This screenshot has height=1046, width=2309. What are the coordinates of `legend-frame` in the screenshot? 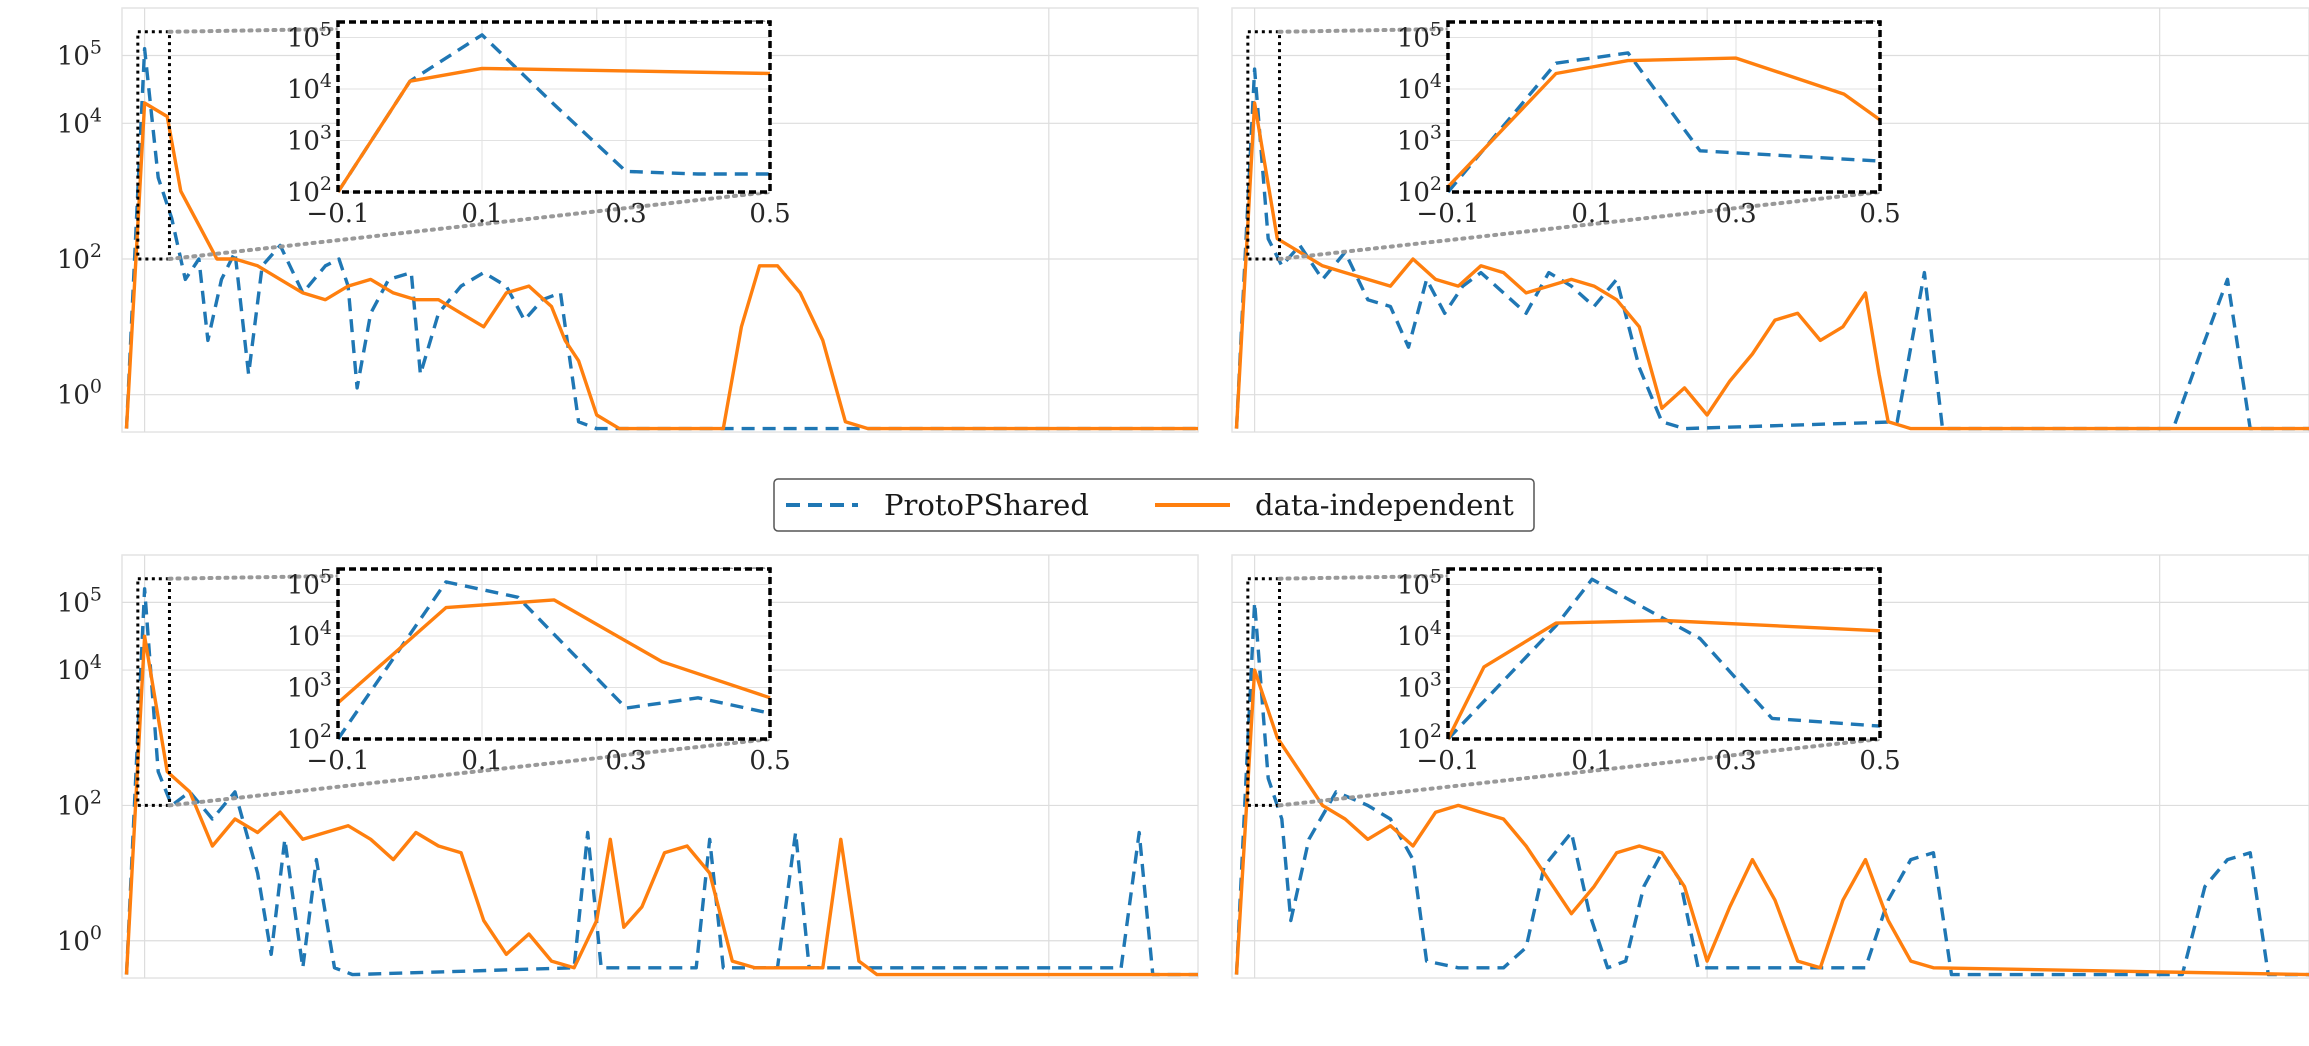 It's located at (1154, 505).